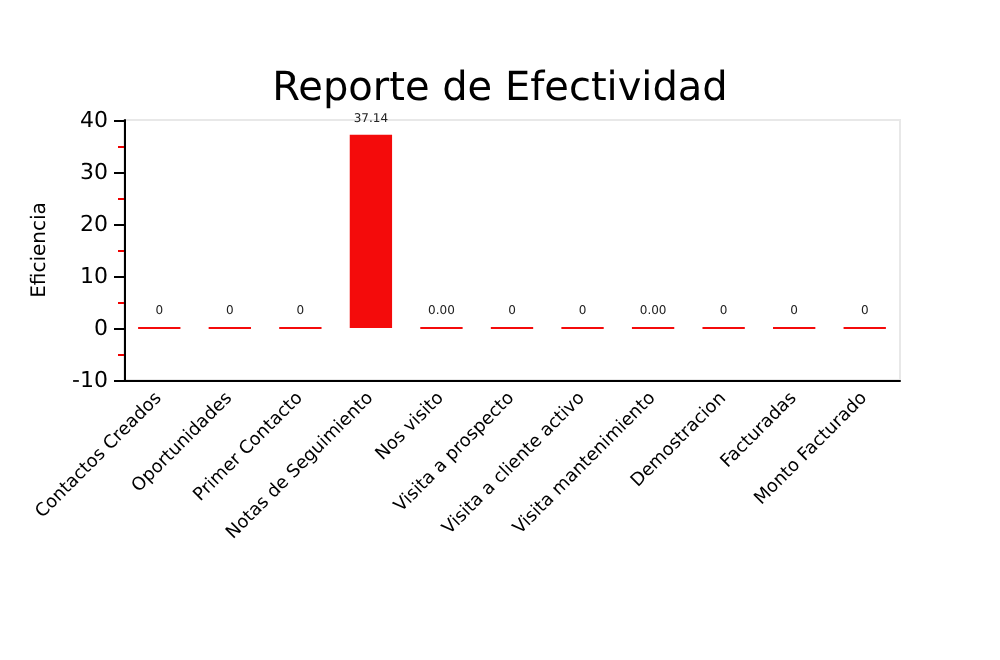 The width and height of the screenshot is (1000, 660). Describe the element at coordinates (500, 86) in the screenshot. I see `chart-title: Reporte de Efectividad` at that location.